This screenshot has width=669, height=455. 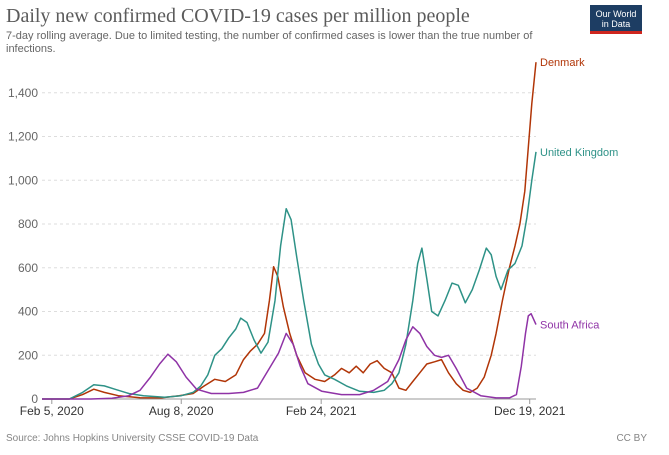 I want to click on x-tick-label: Aug 8, 2020, so click(x=181, y=411).